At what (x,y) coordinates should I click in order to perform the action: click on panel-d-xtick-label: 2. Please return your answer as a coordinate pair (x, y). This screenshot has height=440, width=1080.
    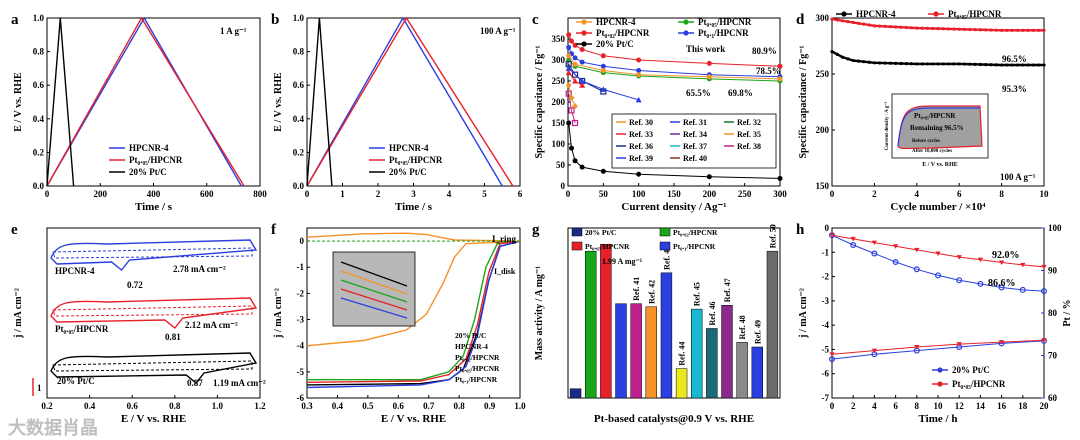
    Looking at the image, I should click on (874, 194).